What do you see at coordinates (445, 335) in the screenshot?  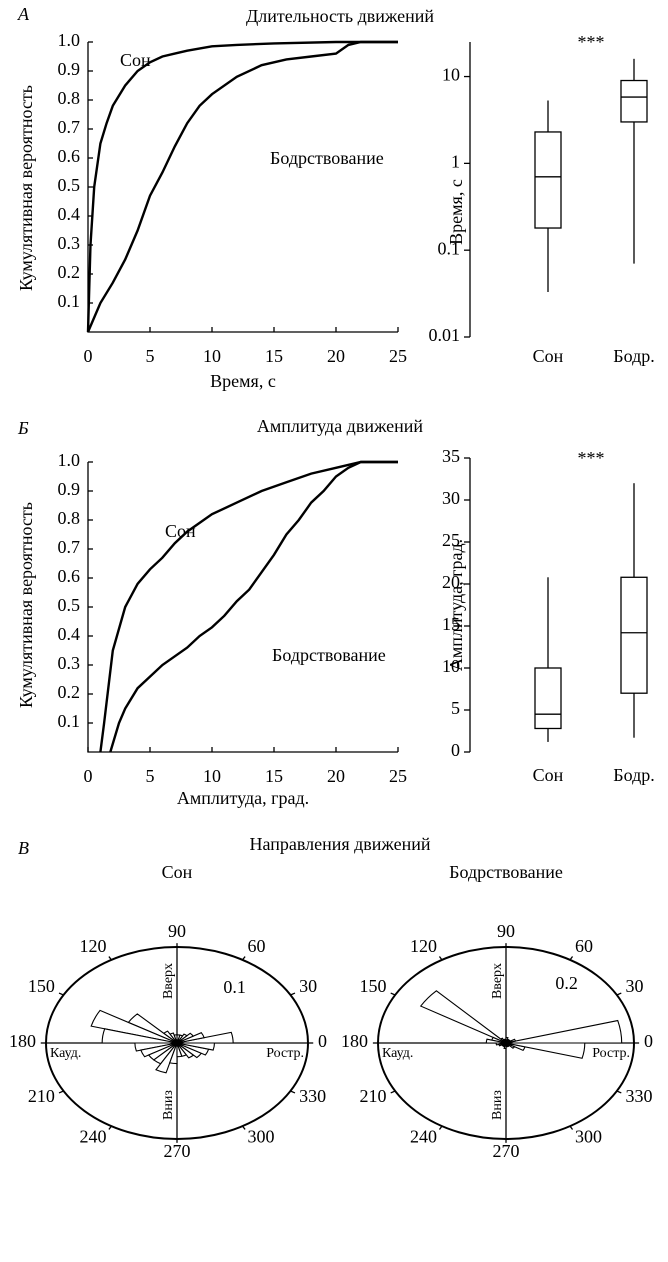 I see `y-tick-label: 0.01` at bounding box center [445, 335].